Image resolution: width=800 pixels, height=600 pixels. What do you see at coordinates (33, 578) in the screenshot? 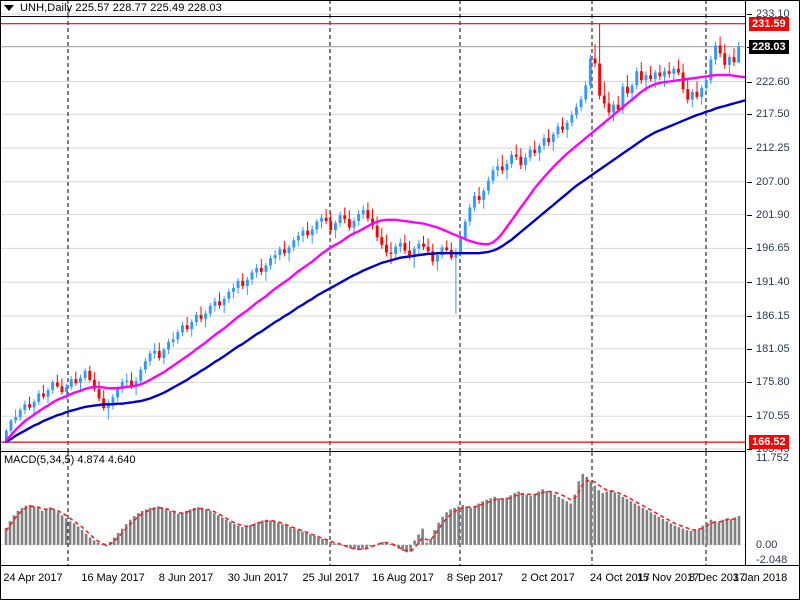
I see `date-tick-label: 24 Apr 2017` at bounding box center [33, 578].